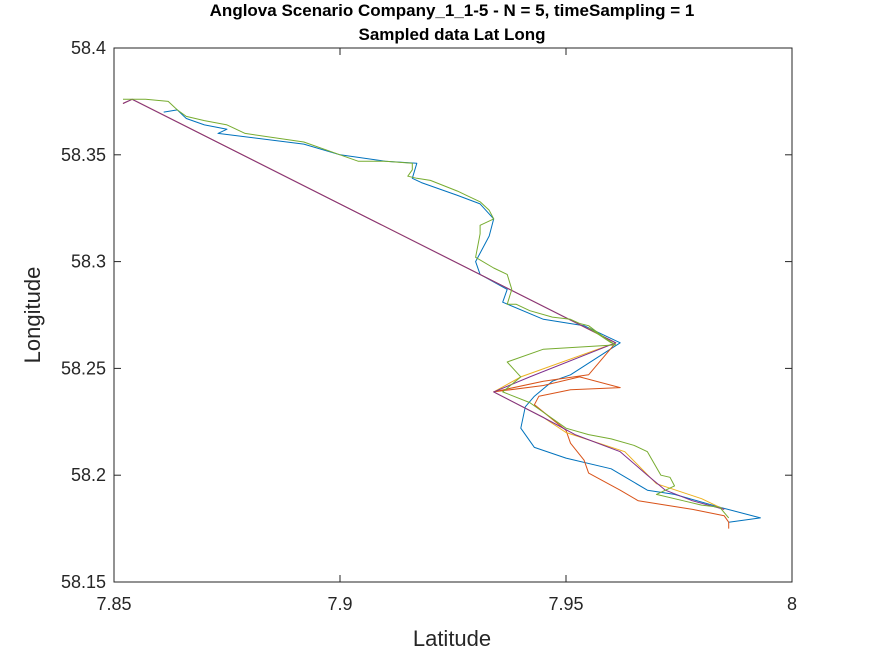 The width and height of the screenshot is (875, 656). Describe the element at coordinates (83, 155) in the screenshot. I see `y-tick-label: 58.35` at that location.